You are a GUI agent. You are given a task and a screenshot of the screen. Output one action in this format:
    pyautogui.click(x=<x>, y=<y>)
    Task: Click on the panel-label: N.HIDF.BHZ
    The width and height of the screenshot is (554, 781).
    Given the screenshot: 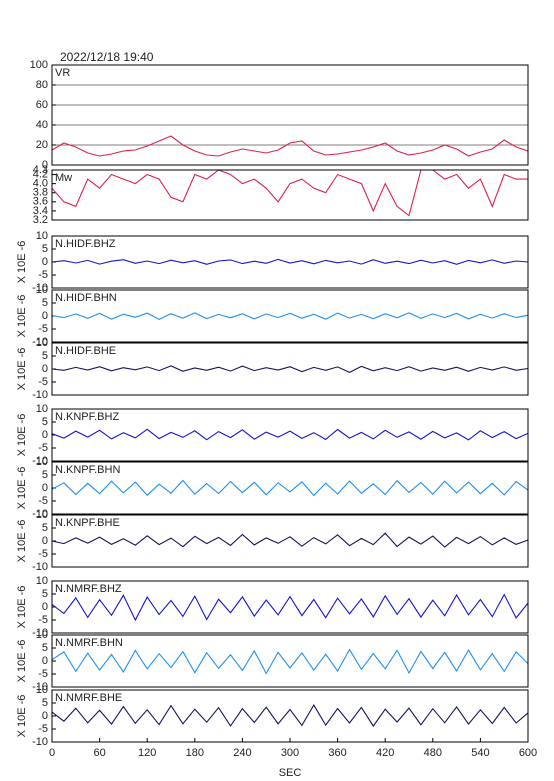 What is the action you would take?
    pyautogui.click(x=85, y=244)
    